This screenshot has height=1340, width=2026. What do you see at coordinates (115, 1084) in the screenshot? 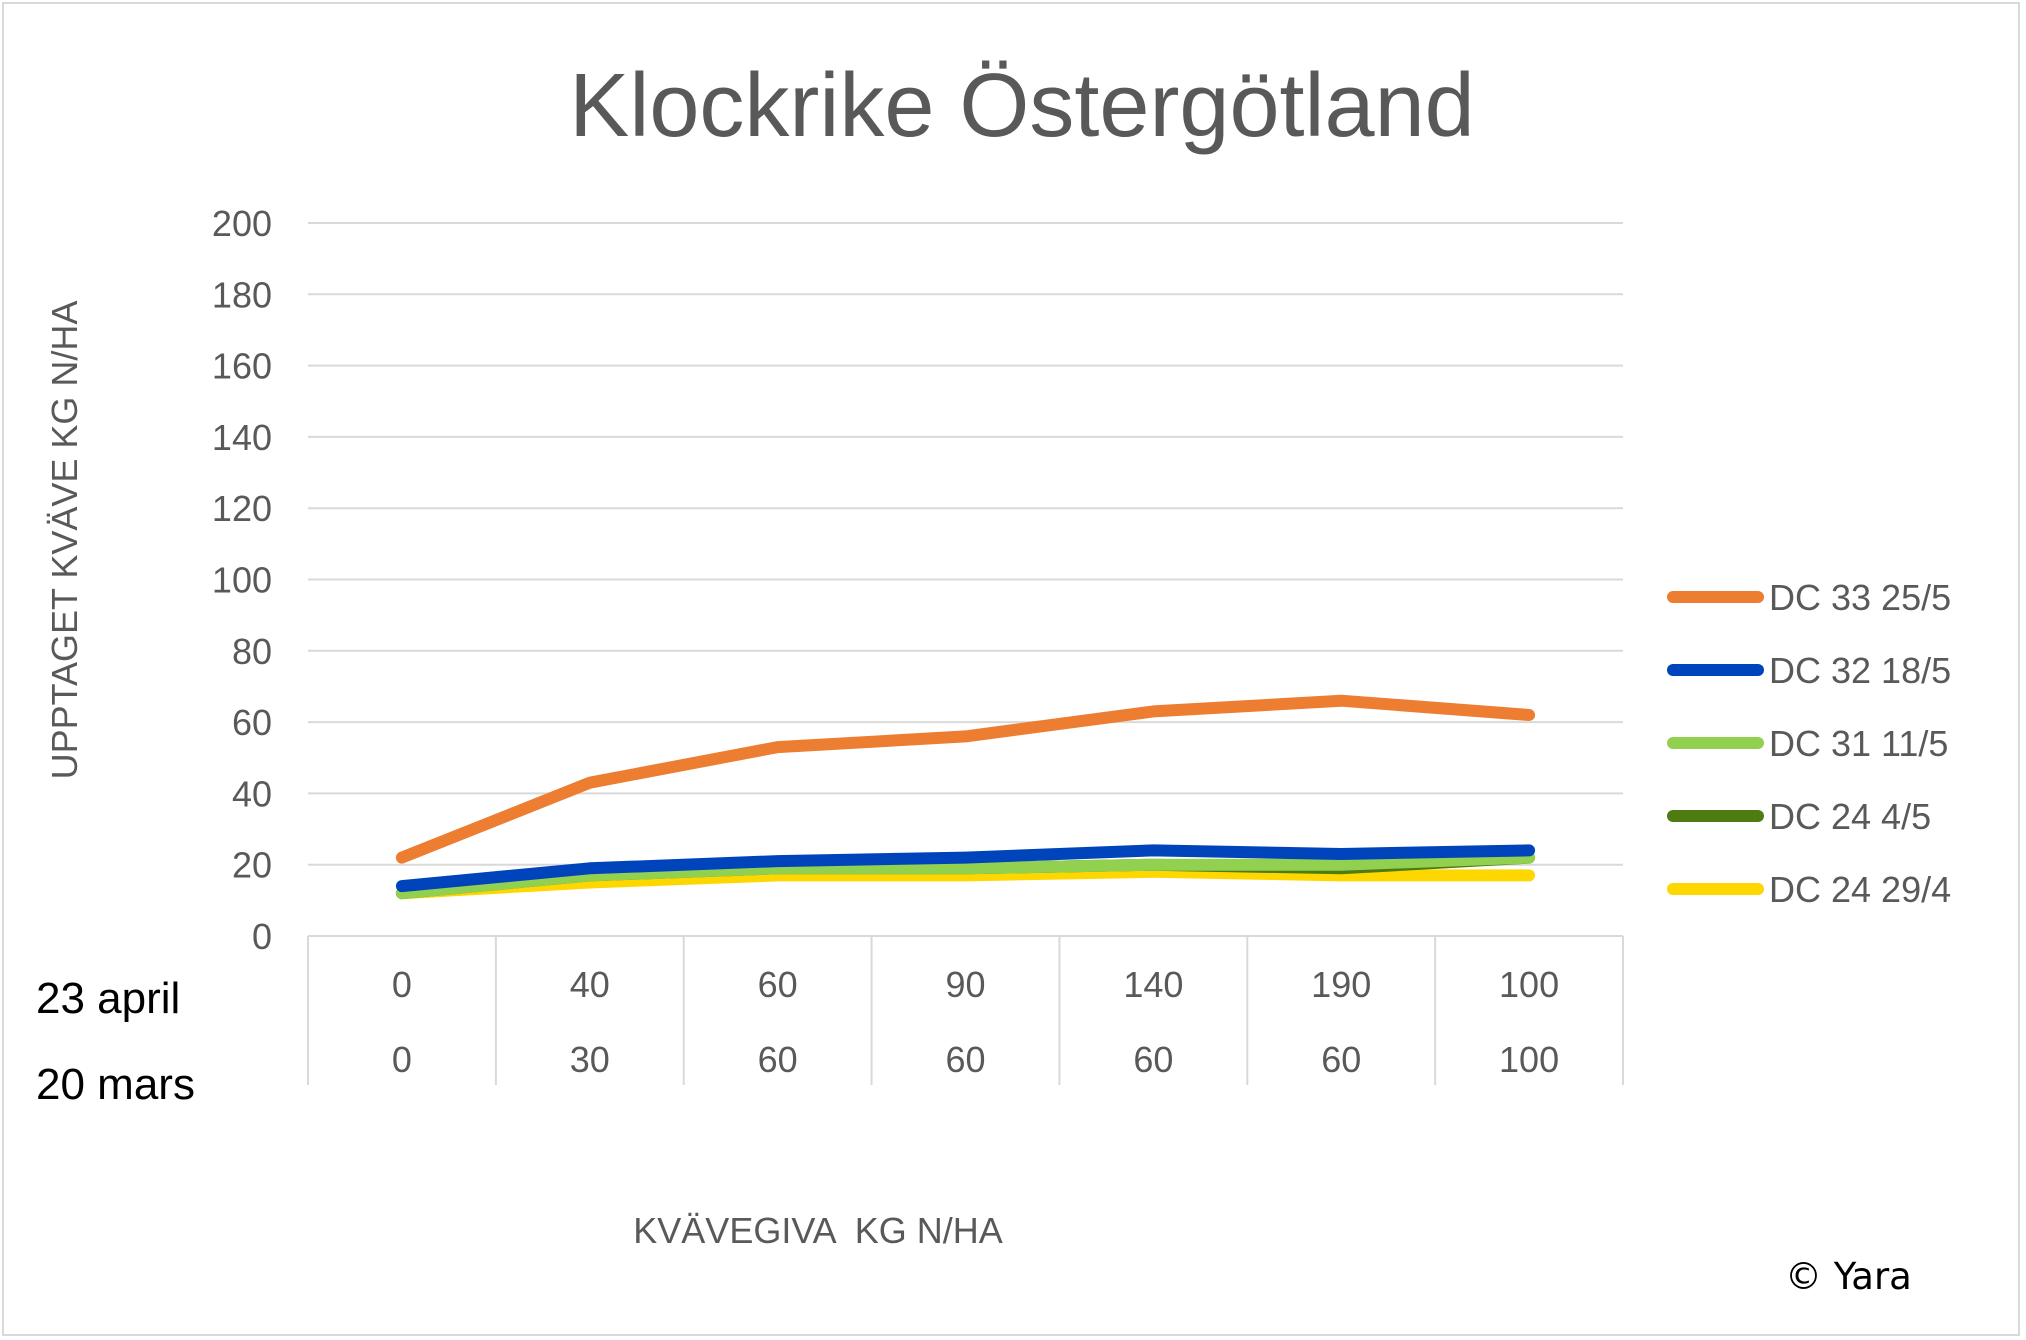
I see `row-label-2: 20 mars` at bounding box center [115, 1084].